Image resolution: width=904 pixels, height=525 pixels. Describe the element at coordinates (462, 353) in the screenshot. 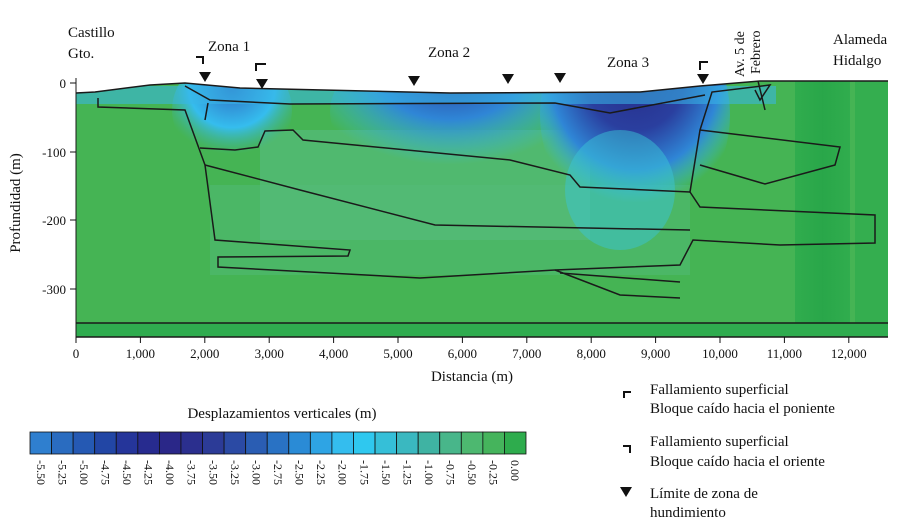

I see `x-tick-label: 6,000` at that location.